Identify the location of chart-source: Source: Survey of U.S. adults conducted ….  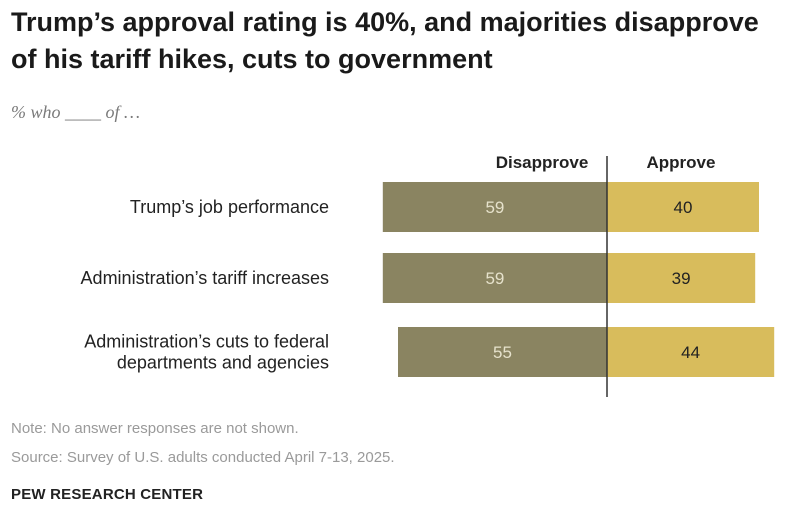
(203, 457).